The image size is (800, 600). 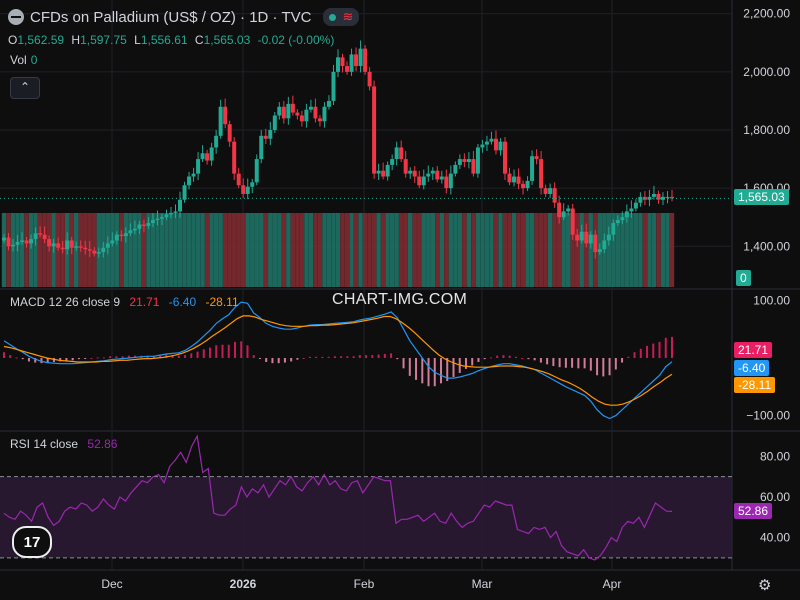 What do you see at coordinates (164, 40) in the screenshot?
I see `low-value: 1,556.61` at bounding box center [164, 40].